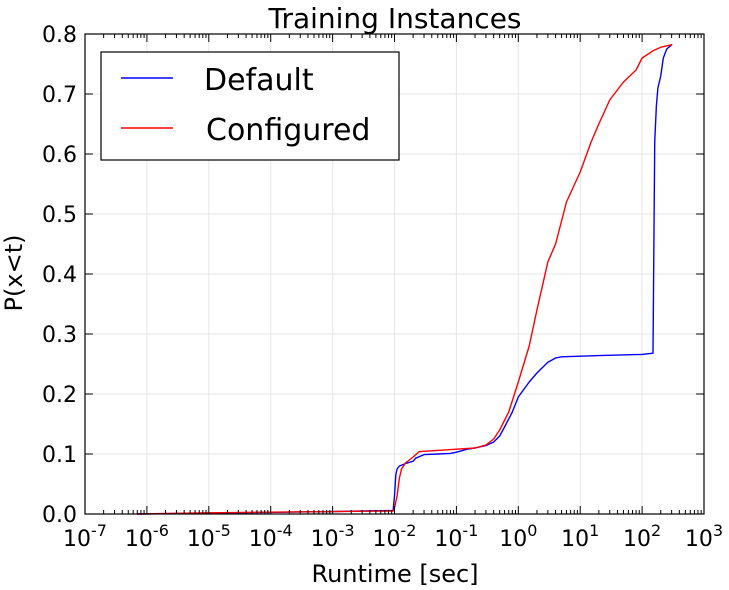 Image resolution: width=729 pixels, height=590 pixels. Describe the element at coordinates (59, 215) in the screenshot. I see `y-tick-label: 0.5` at that location.